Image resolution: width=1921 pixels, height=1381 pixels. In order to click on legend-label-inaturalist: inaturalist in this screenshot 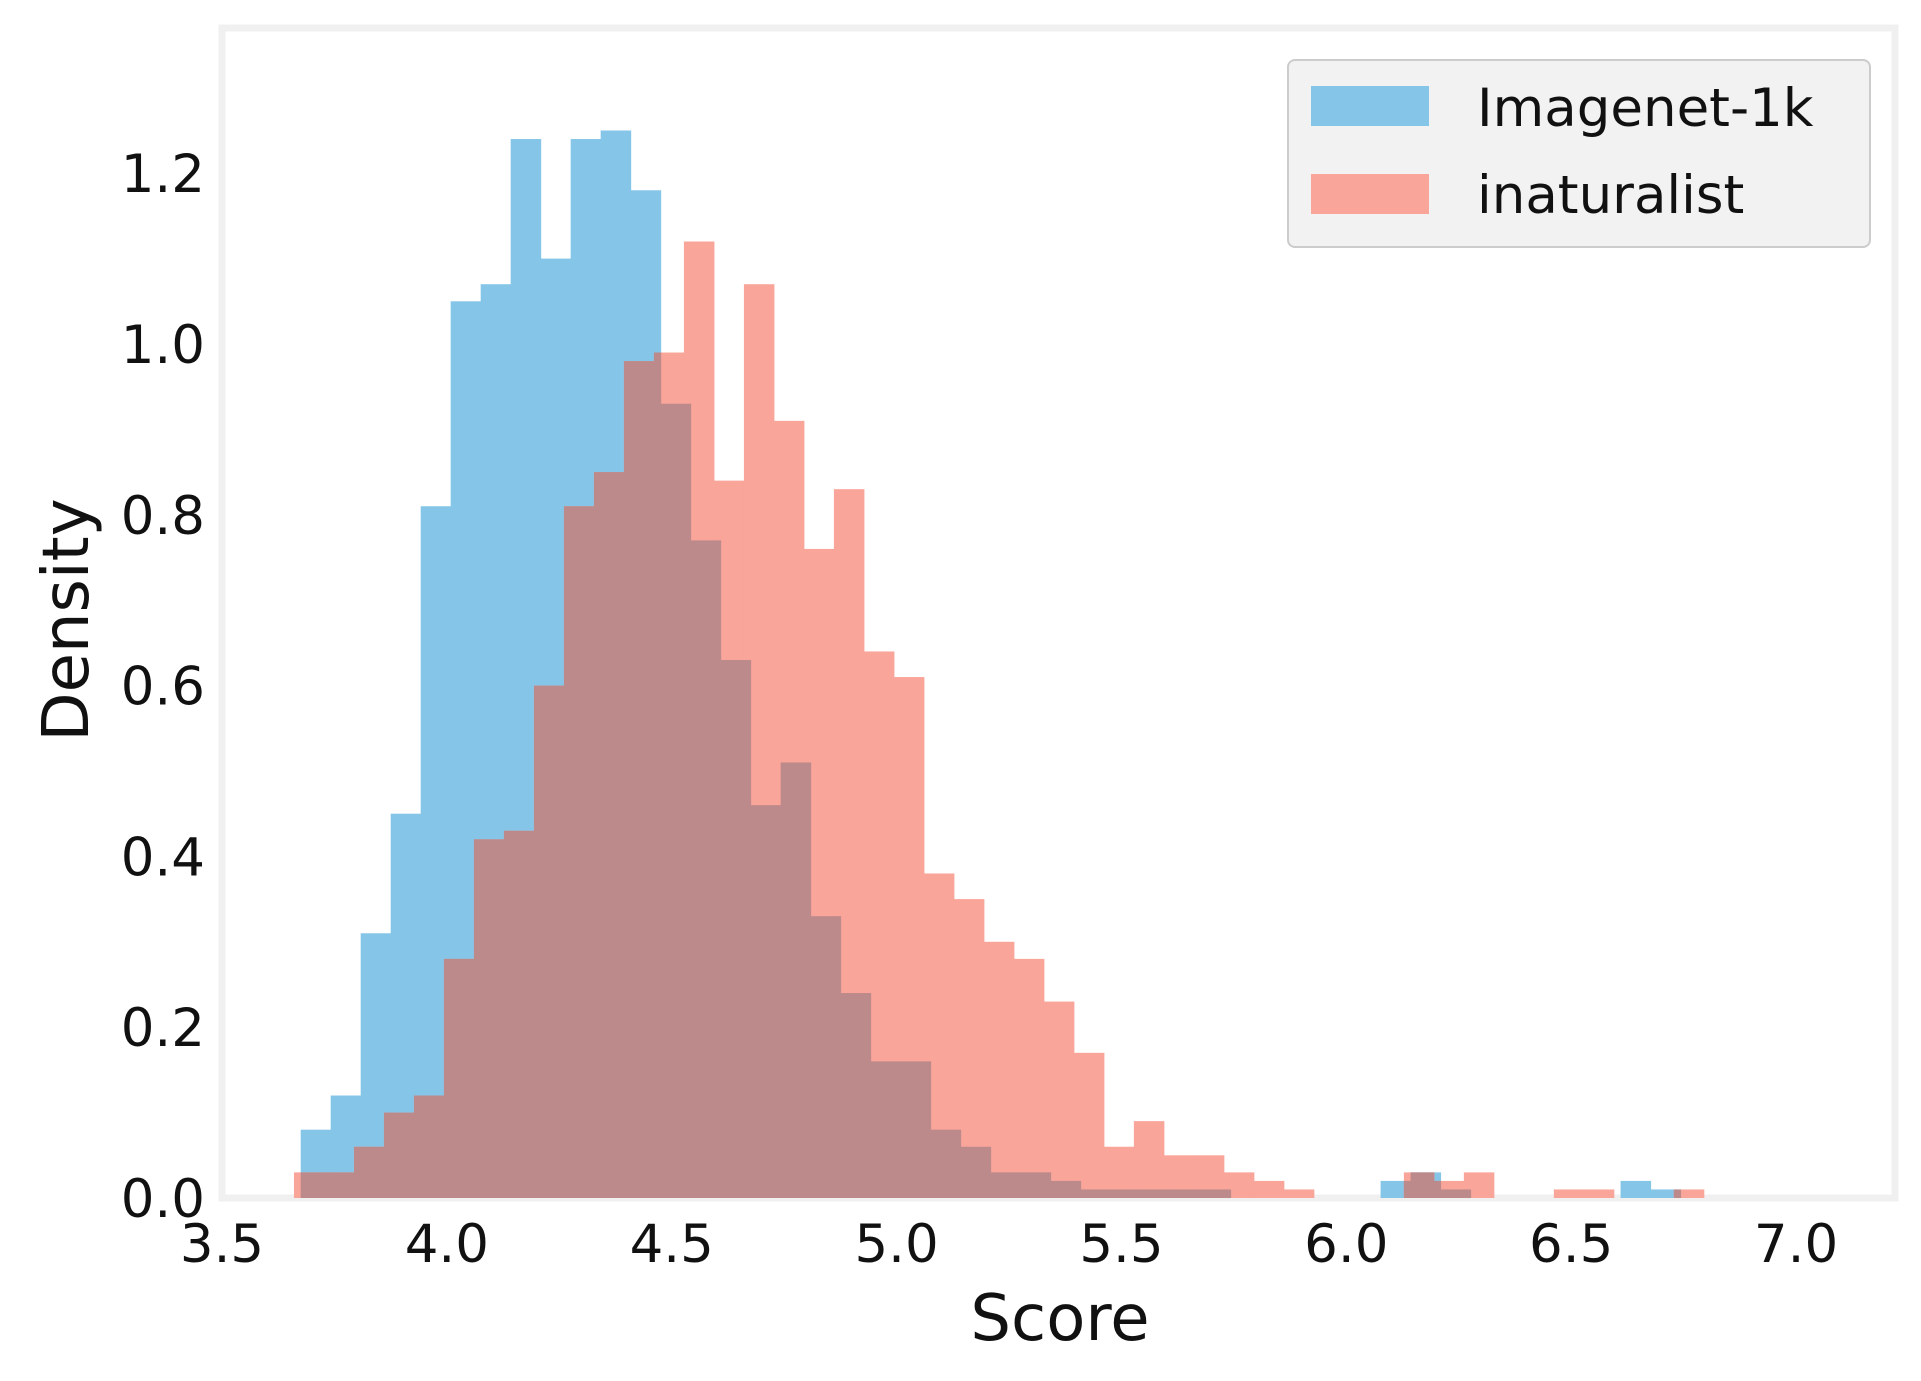, I will do `click(1610, 195)`.